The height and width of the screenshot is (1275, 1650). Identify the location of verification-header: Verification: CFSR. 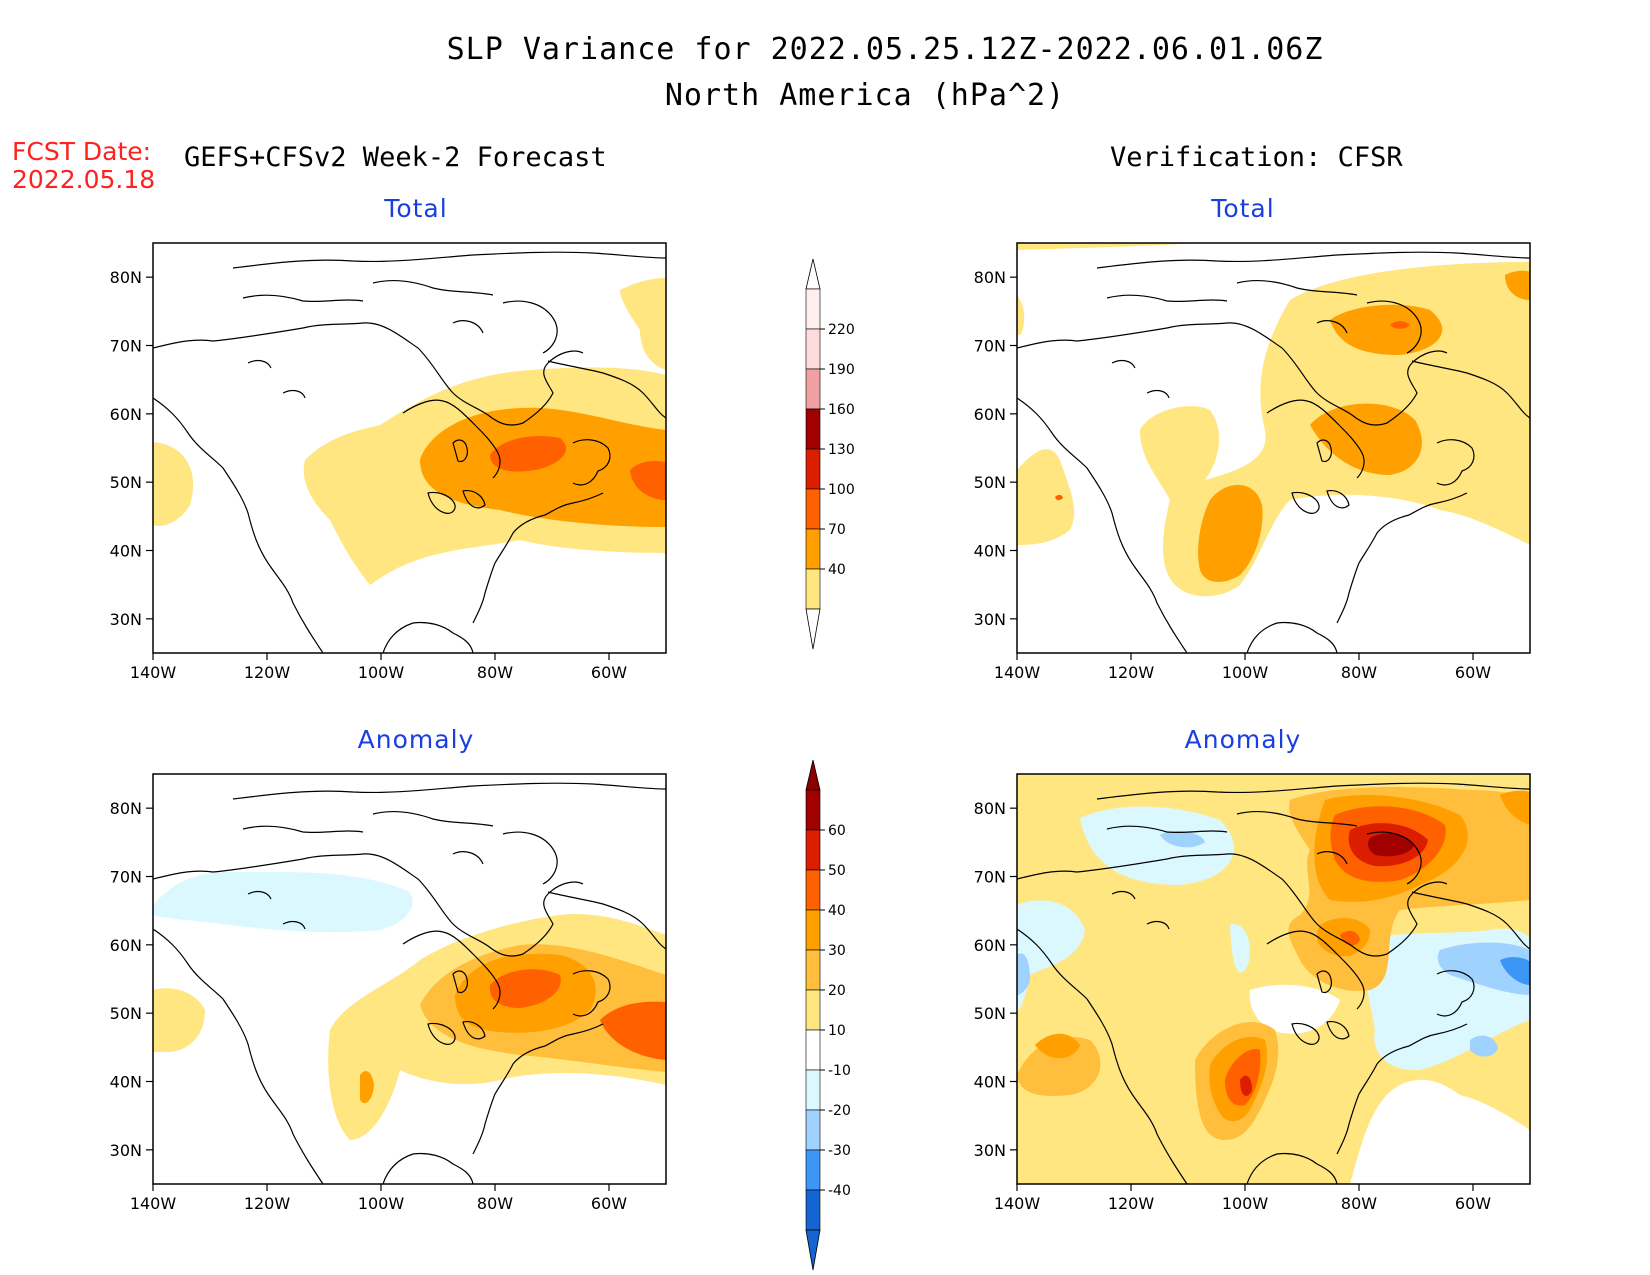
(1256, 157).